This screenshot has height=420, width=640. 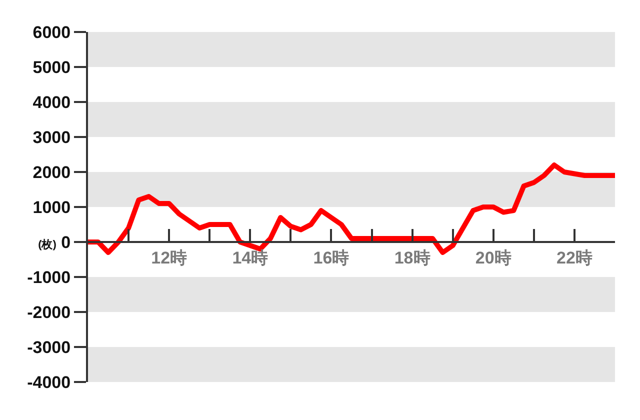 What do you see at coordinates (574, 258) in the screenshot?
I see `x-tick-label: 22時` at bounding box center [574, 258].